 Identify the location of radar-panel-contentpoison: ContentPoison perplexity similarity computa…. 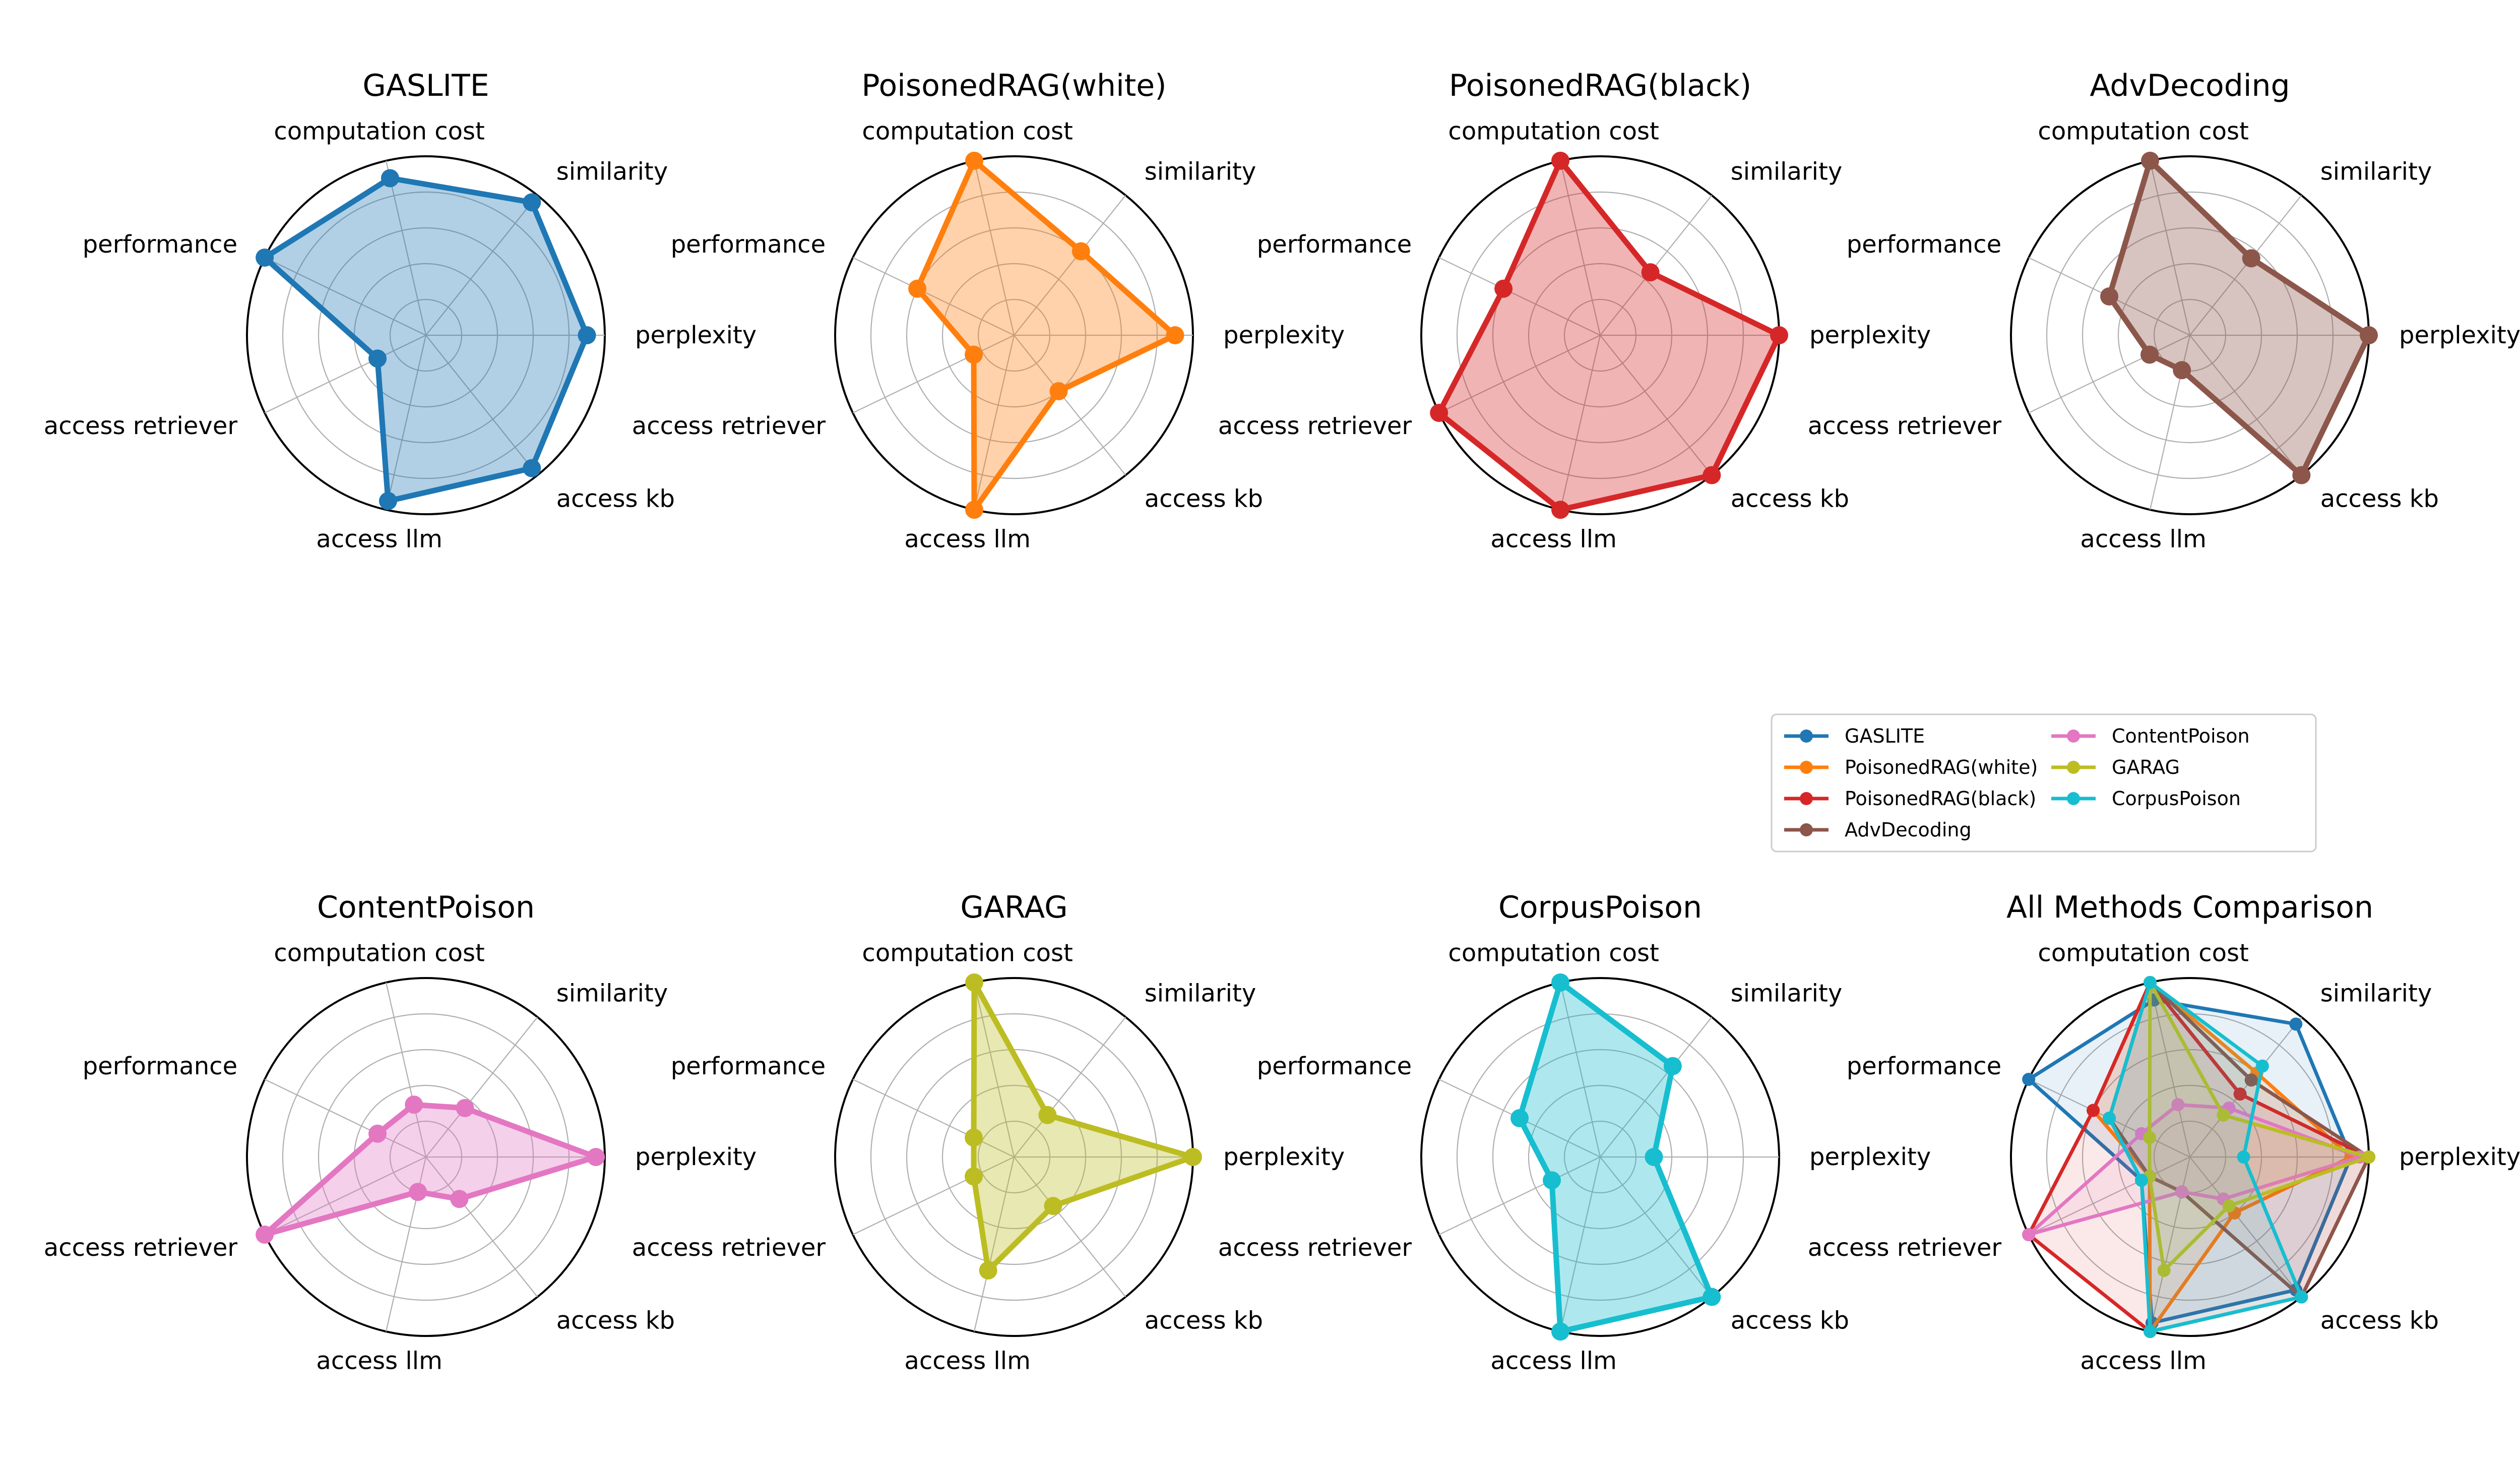
(400, 1132).